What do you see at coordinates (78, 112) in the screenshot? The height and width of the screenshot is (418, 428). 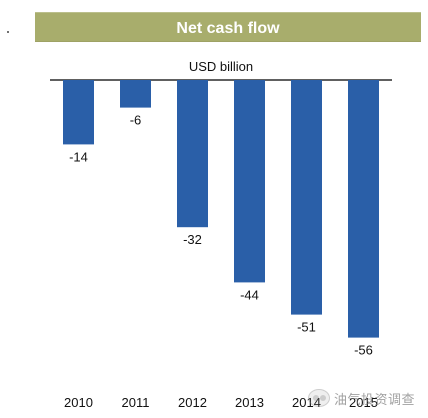 I see `bar-2010` at bounding box center [78, 112].